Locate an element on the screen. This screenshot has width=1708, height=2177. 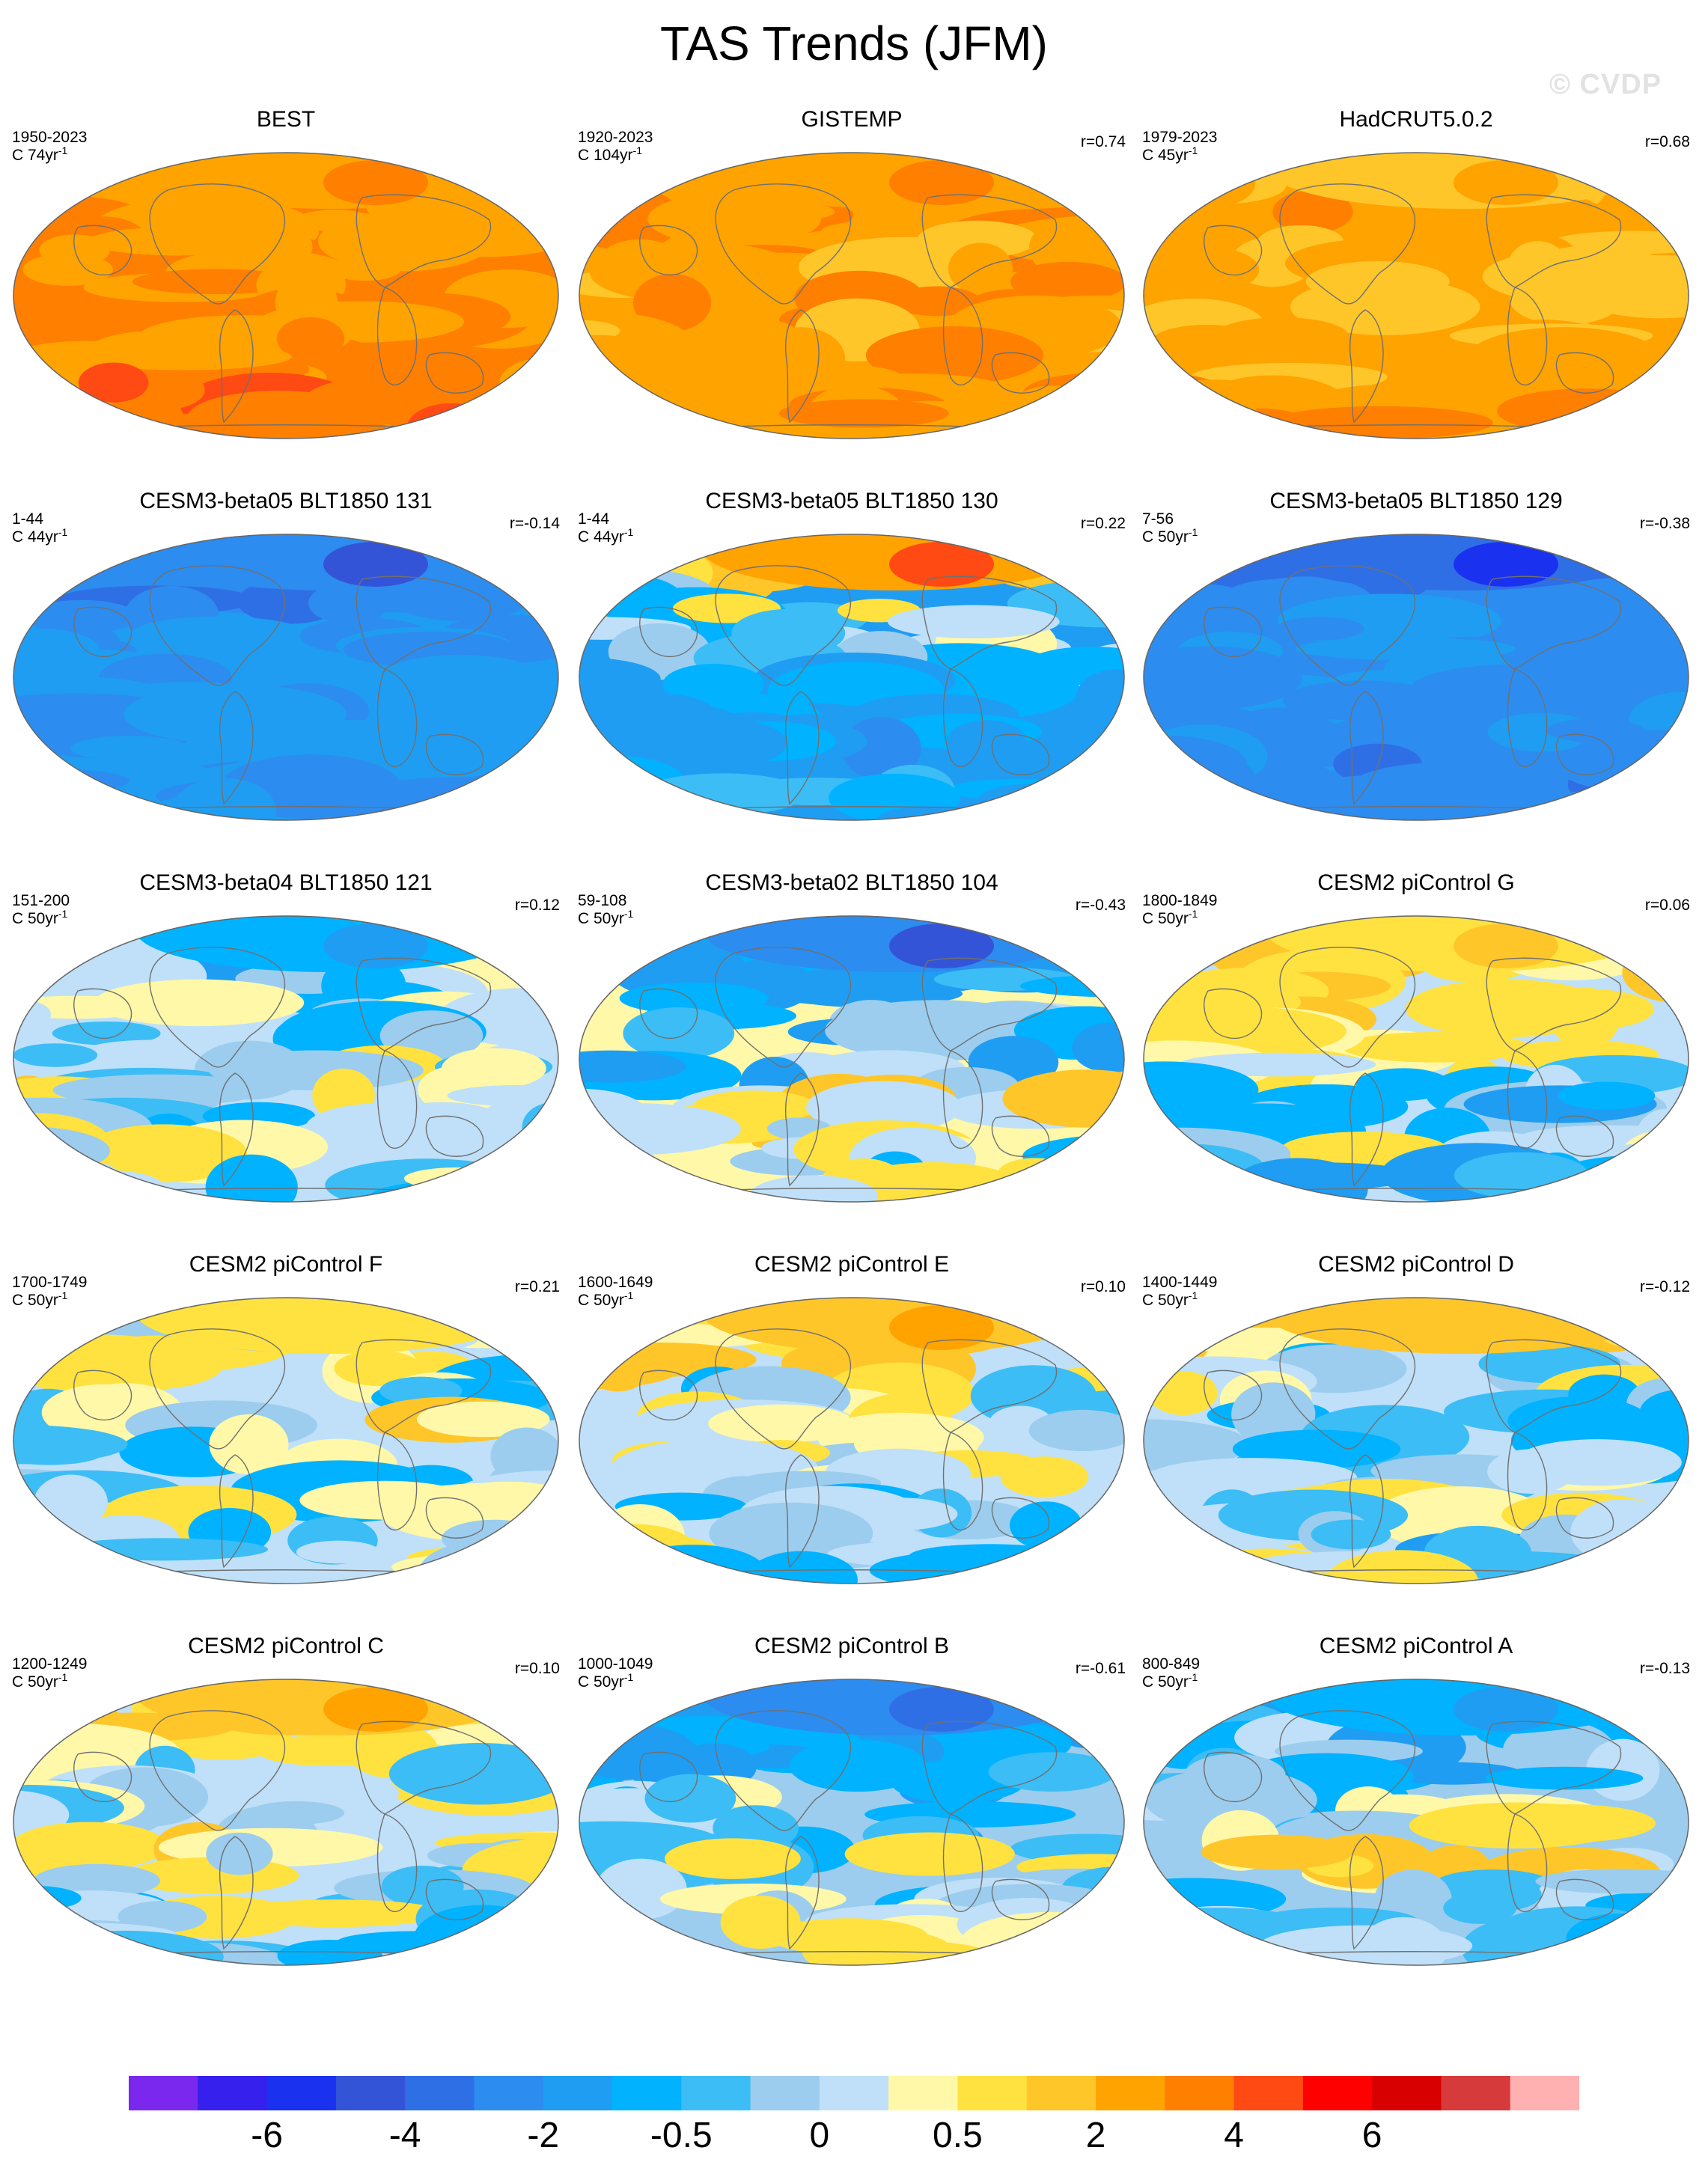
panel-correlation: r=0.22 is located at coordinates (1103, 523).